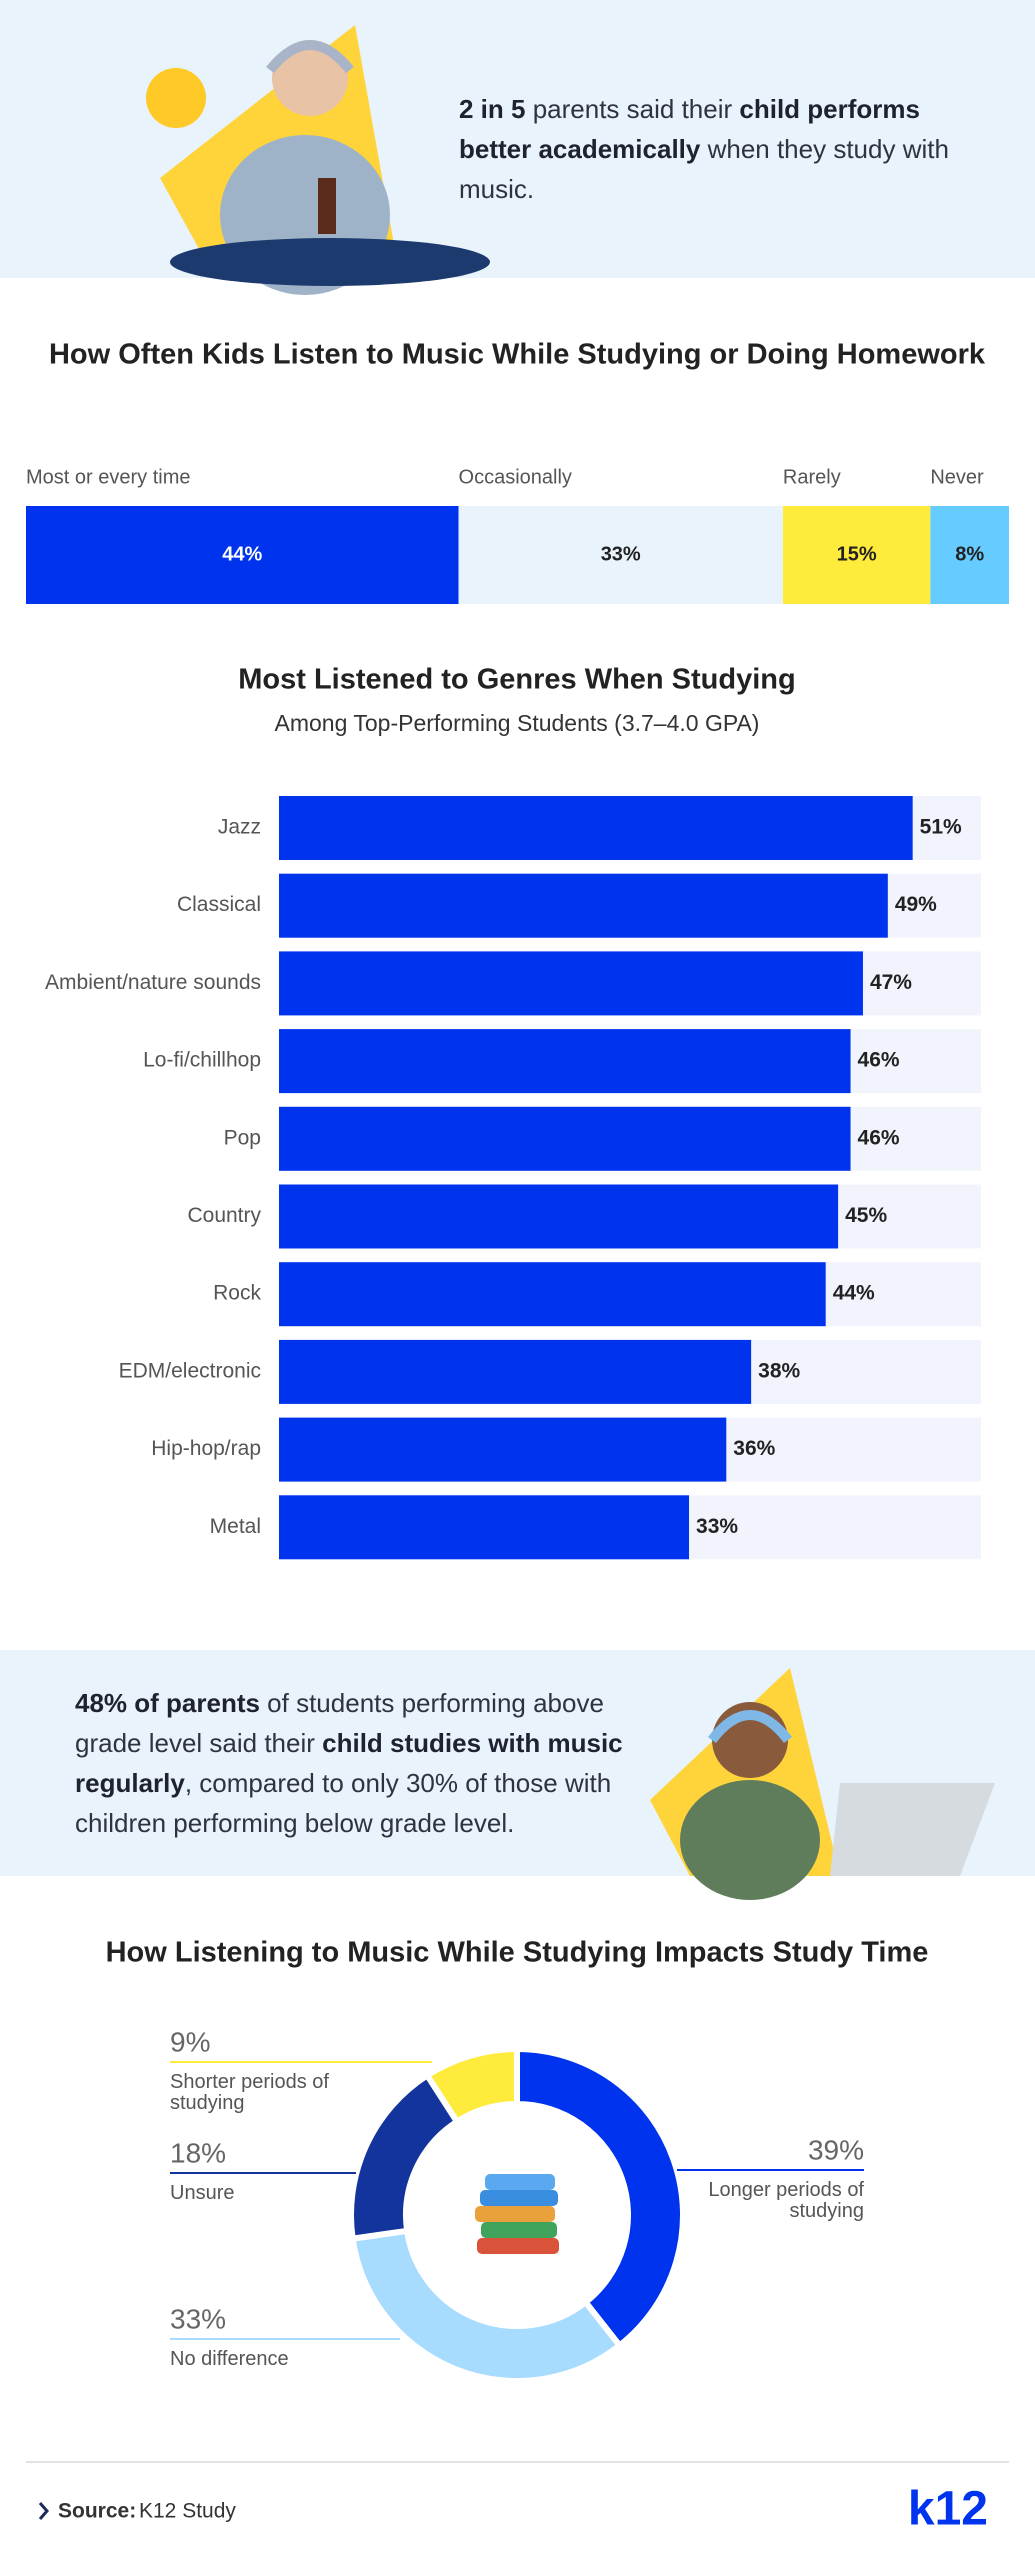  I want to click on source-label: Source:, so click(97, 2511).